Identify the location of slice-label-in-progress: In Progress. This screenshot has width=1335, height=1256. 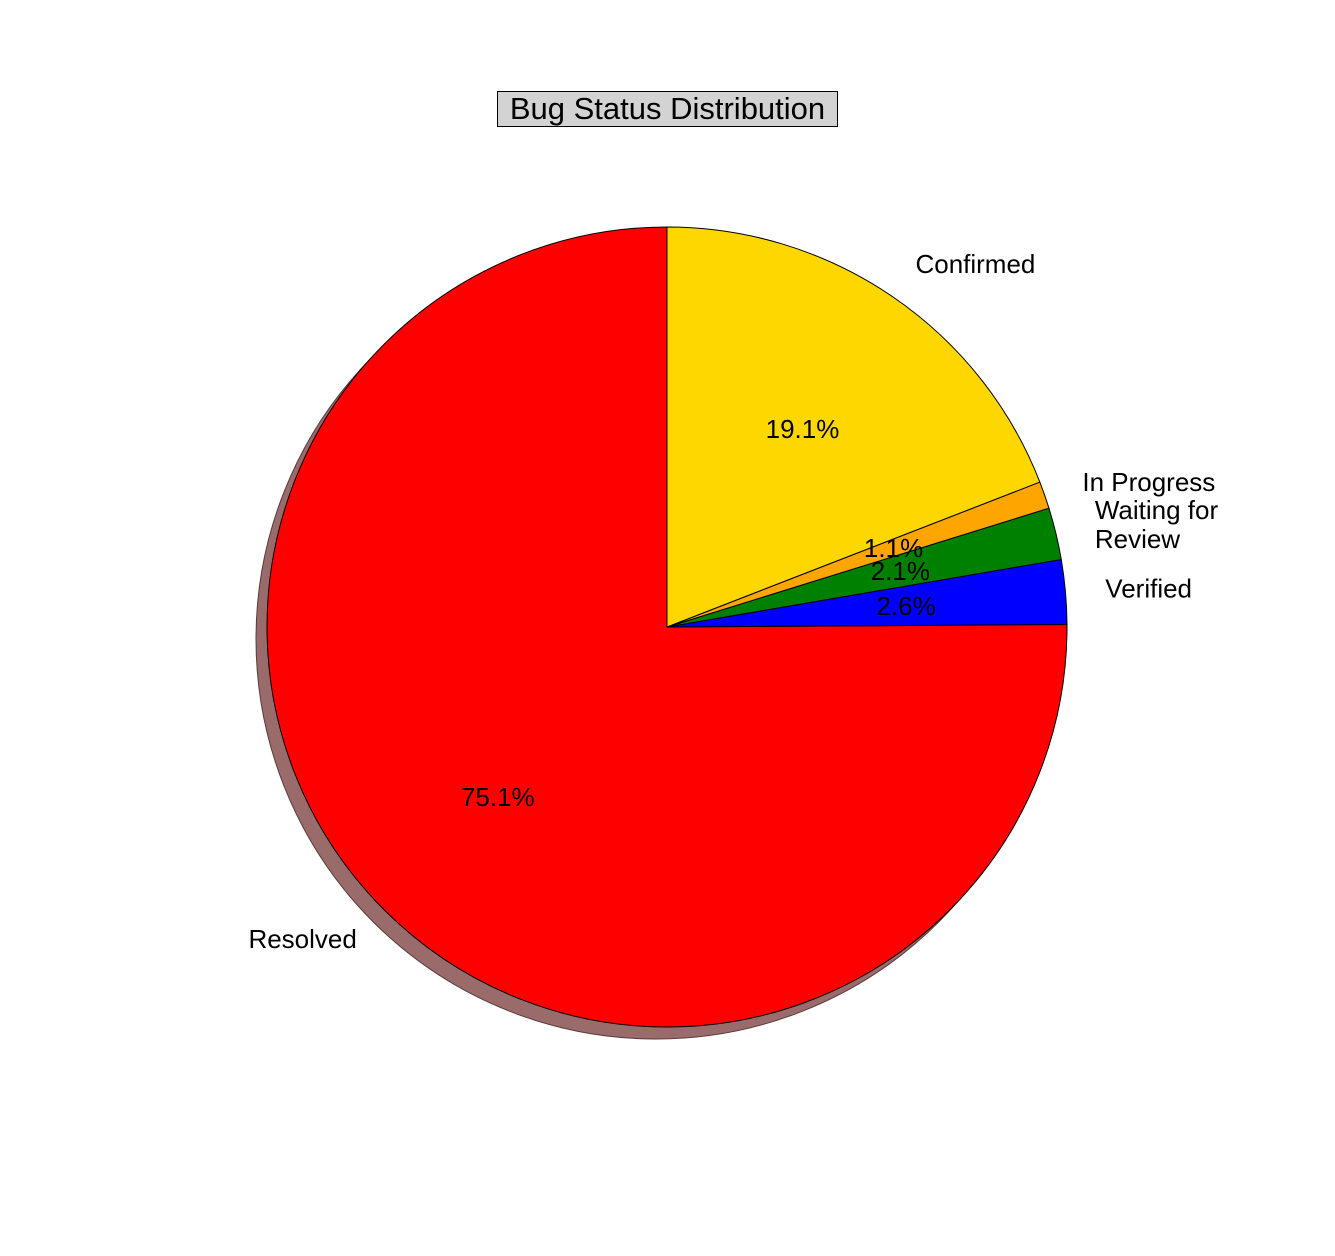
(1148, 482).